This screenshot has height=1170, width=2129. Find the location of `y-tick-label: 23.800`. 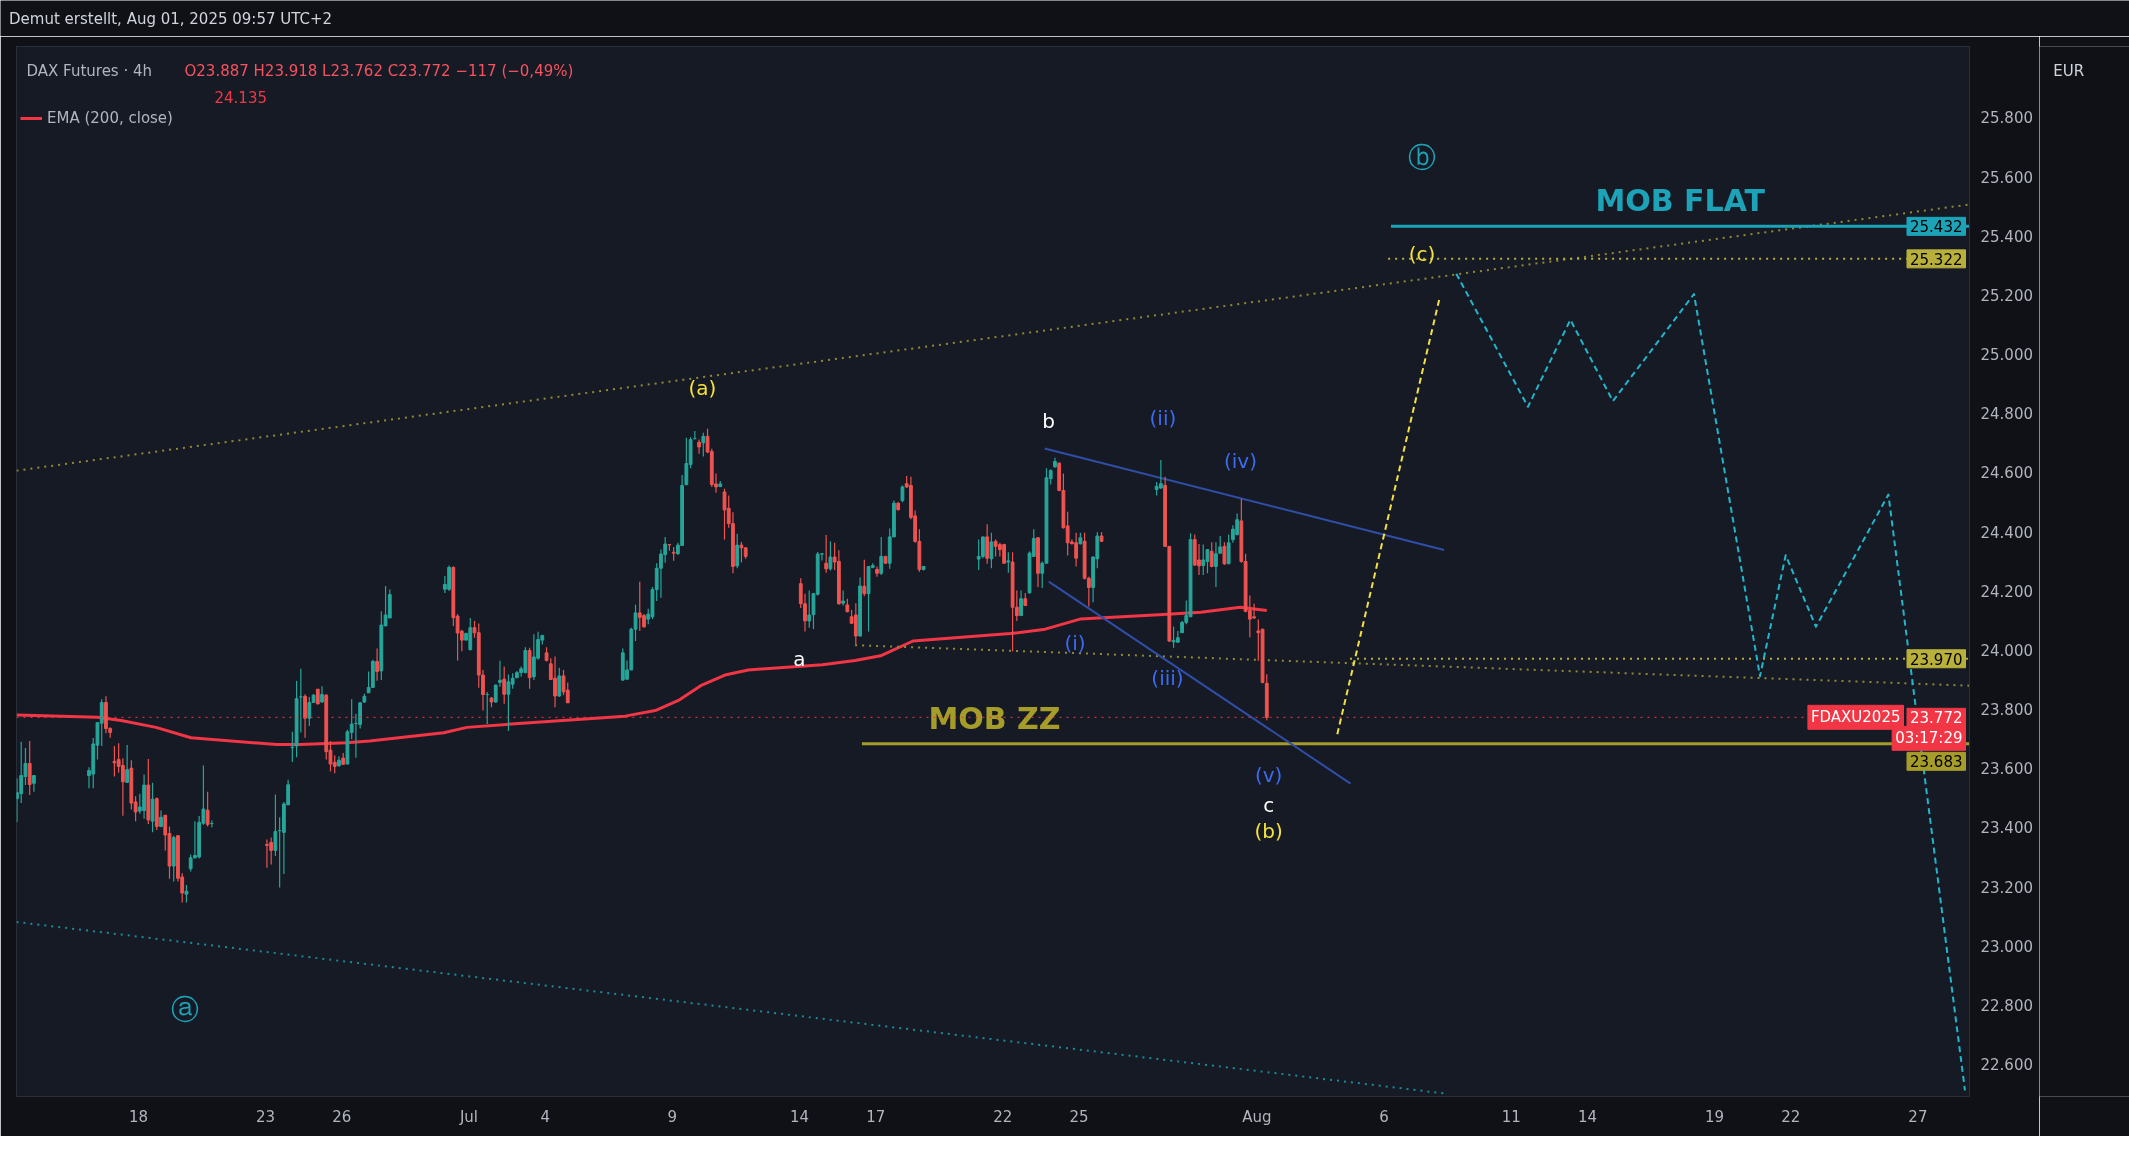

y-tick-label: 23.800 is located at coordinates (2006, 710).